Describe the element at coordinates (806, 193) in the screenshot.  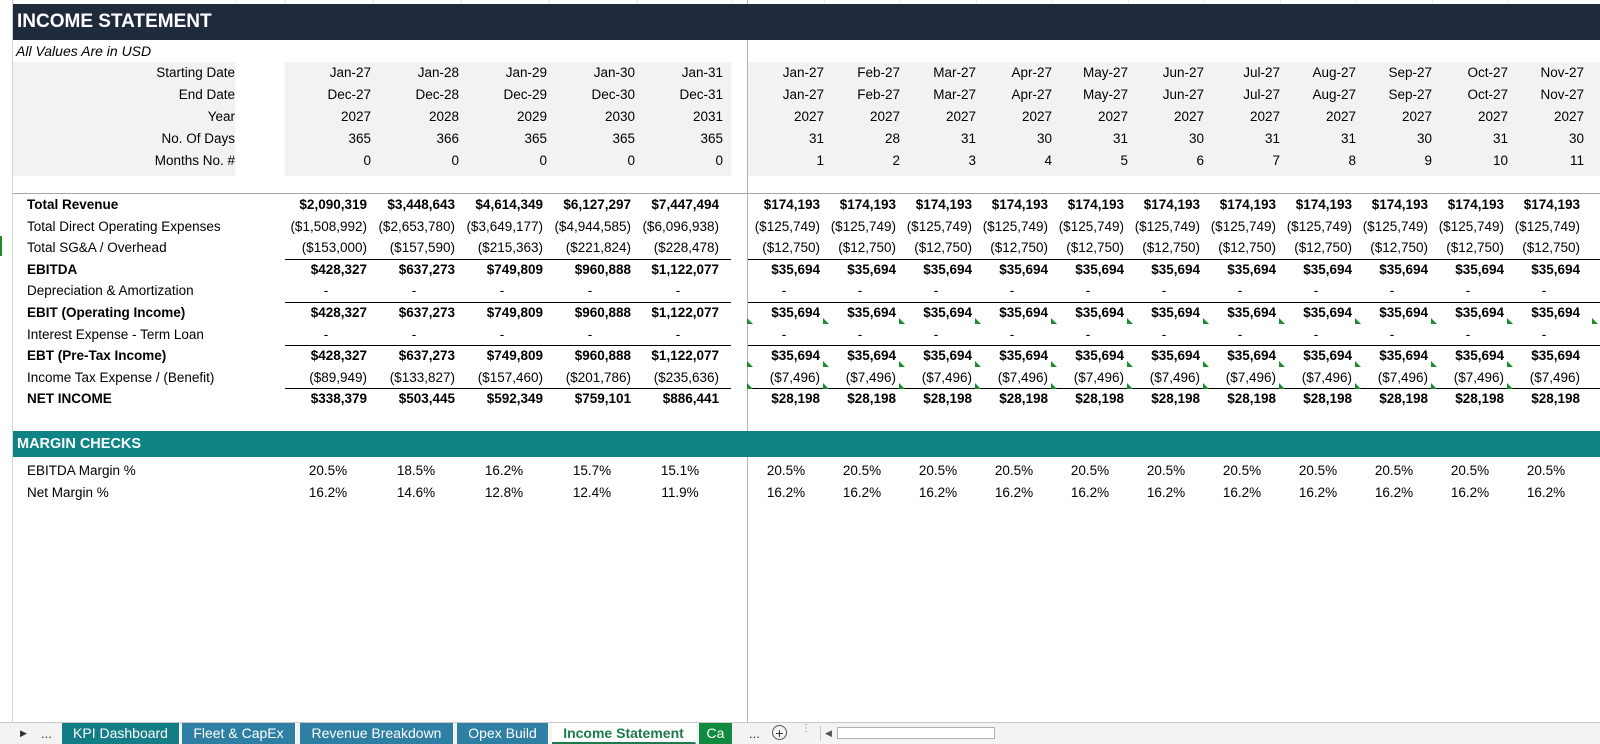
I see `header-separator` at that location.